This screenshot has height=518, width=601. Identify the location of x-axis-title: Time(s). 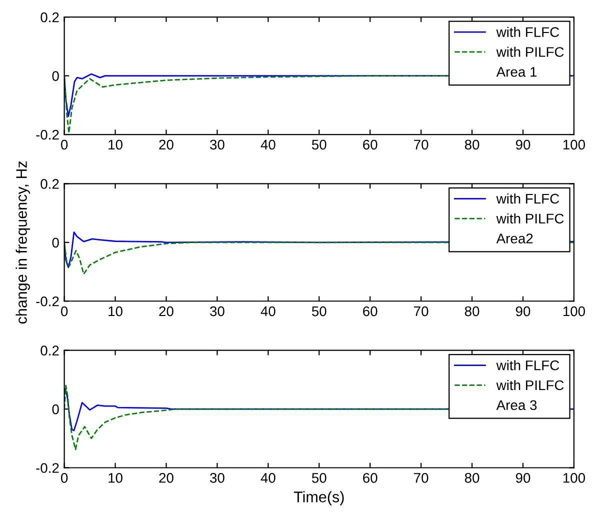
(319, 498).